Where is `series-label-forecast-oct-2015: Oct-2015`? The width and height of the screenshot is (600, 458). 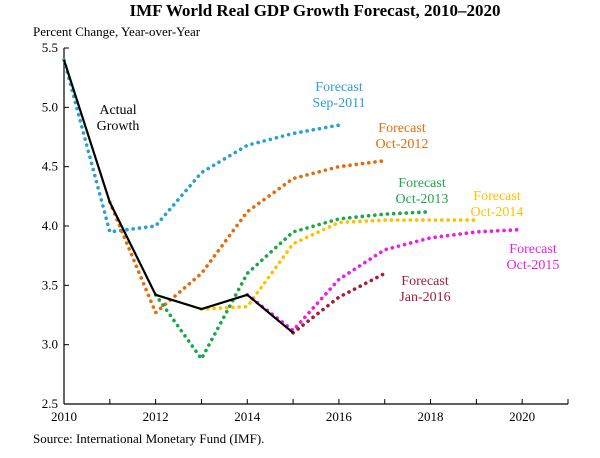 series-label-forecast-oct-2015: Oct-2015 is located at coordinates (533, 265).